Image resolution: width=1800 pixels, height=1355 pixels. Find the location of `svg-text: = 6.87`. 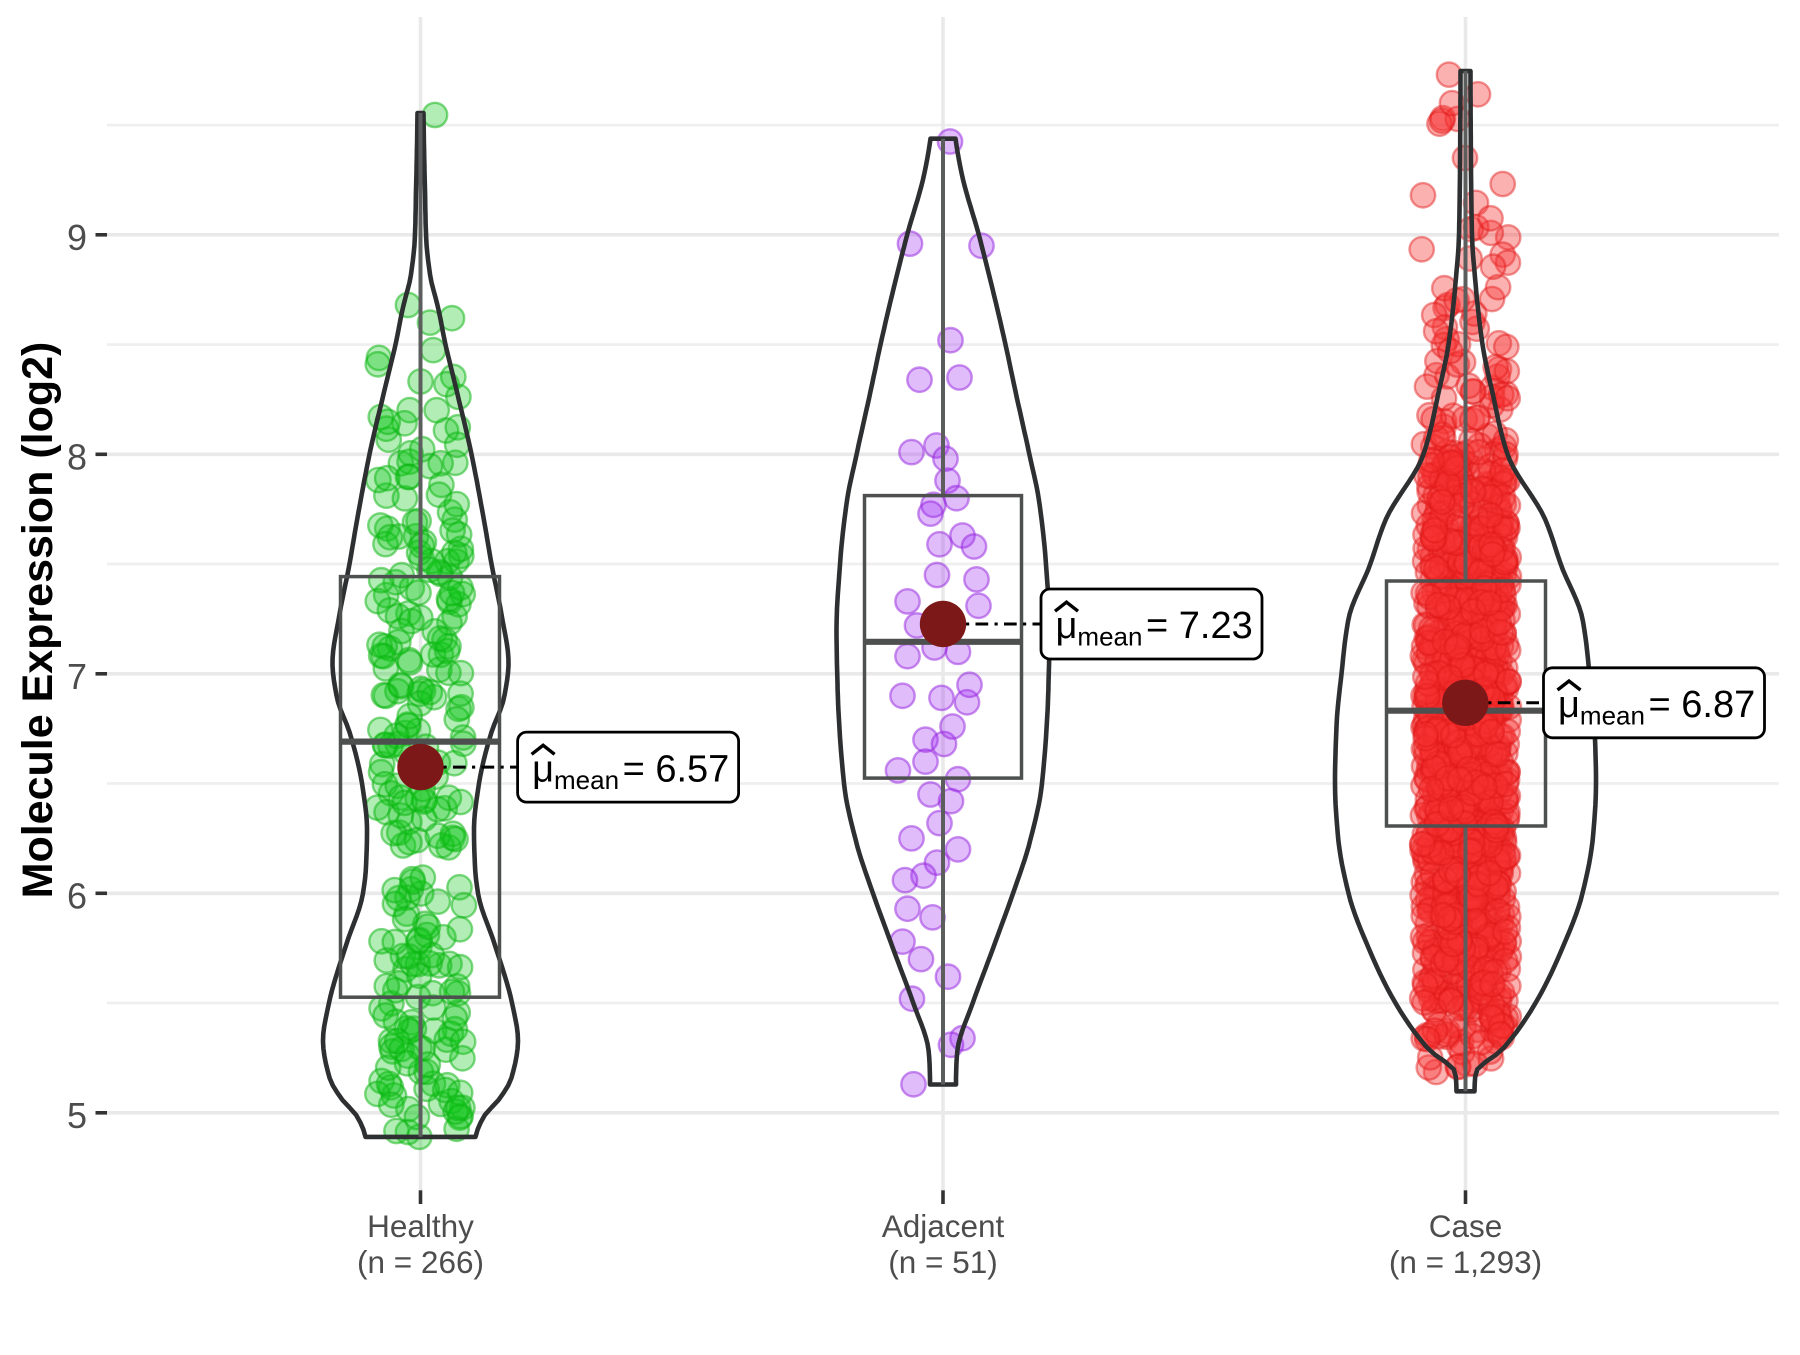

svg-text: = 6.87 is located at coordinates (1702, 705).